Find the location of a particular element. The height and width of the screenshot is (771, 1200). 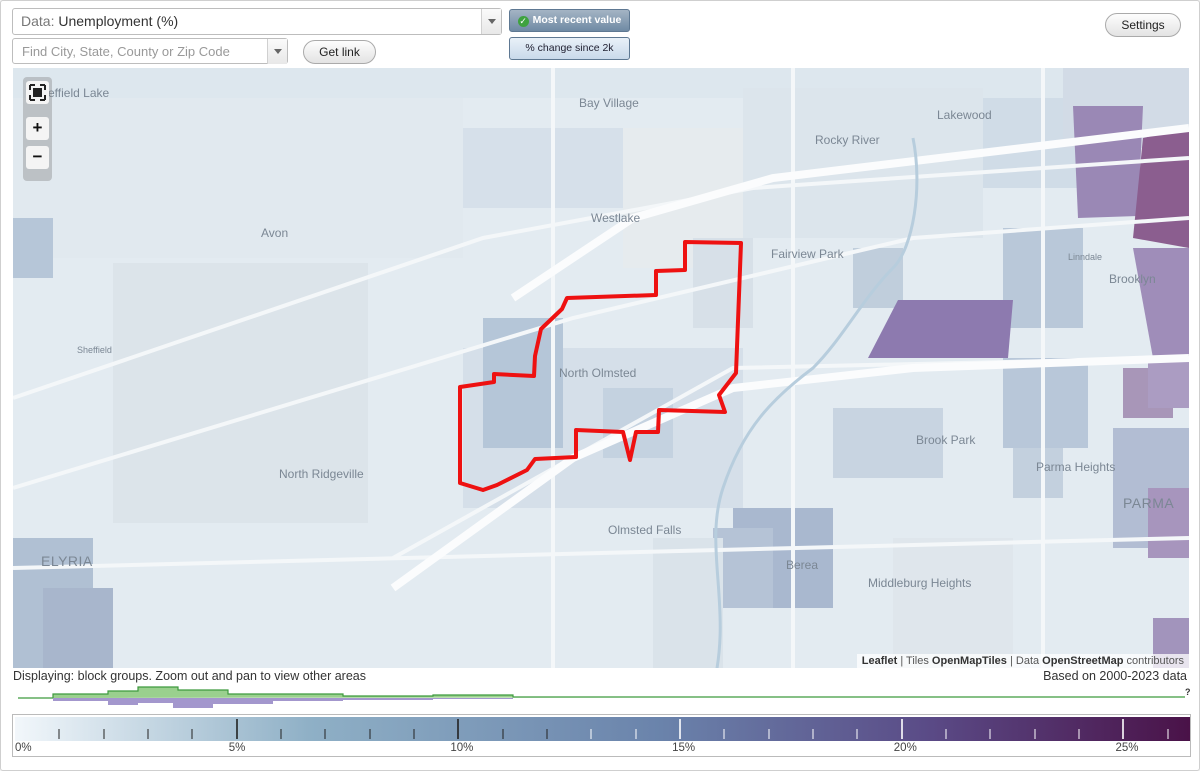

get-link-button: Get link is located at coordinates (339, 52).